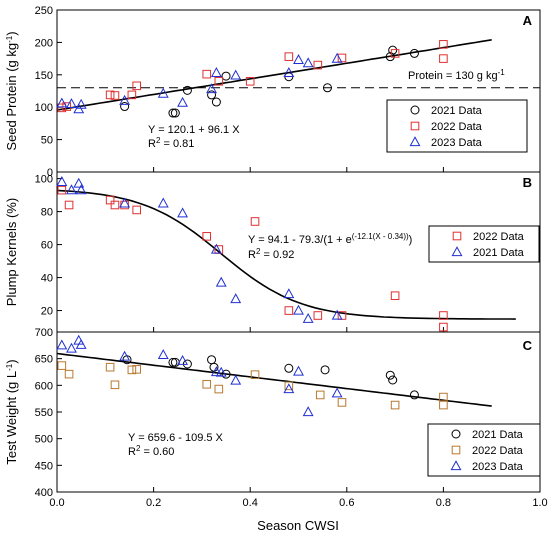  What do you see at coordinates (9, 367) in the screenshot?
I see `superscript-text: -1` at bounding box center [9, 367].